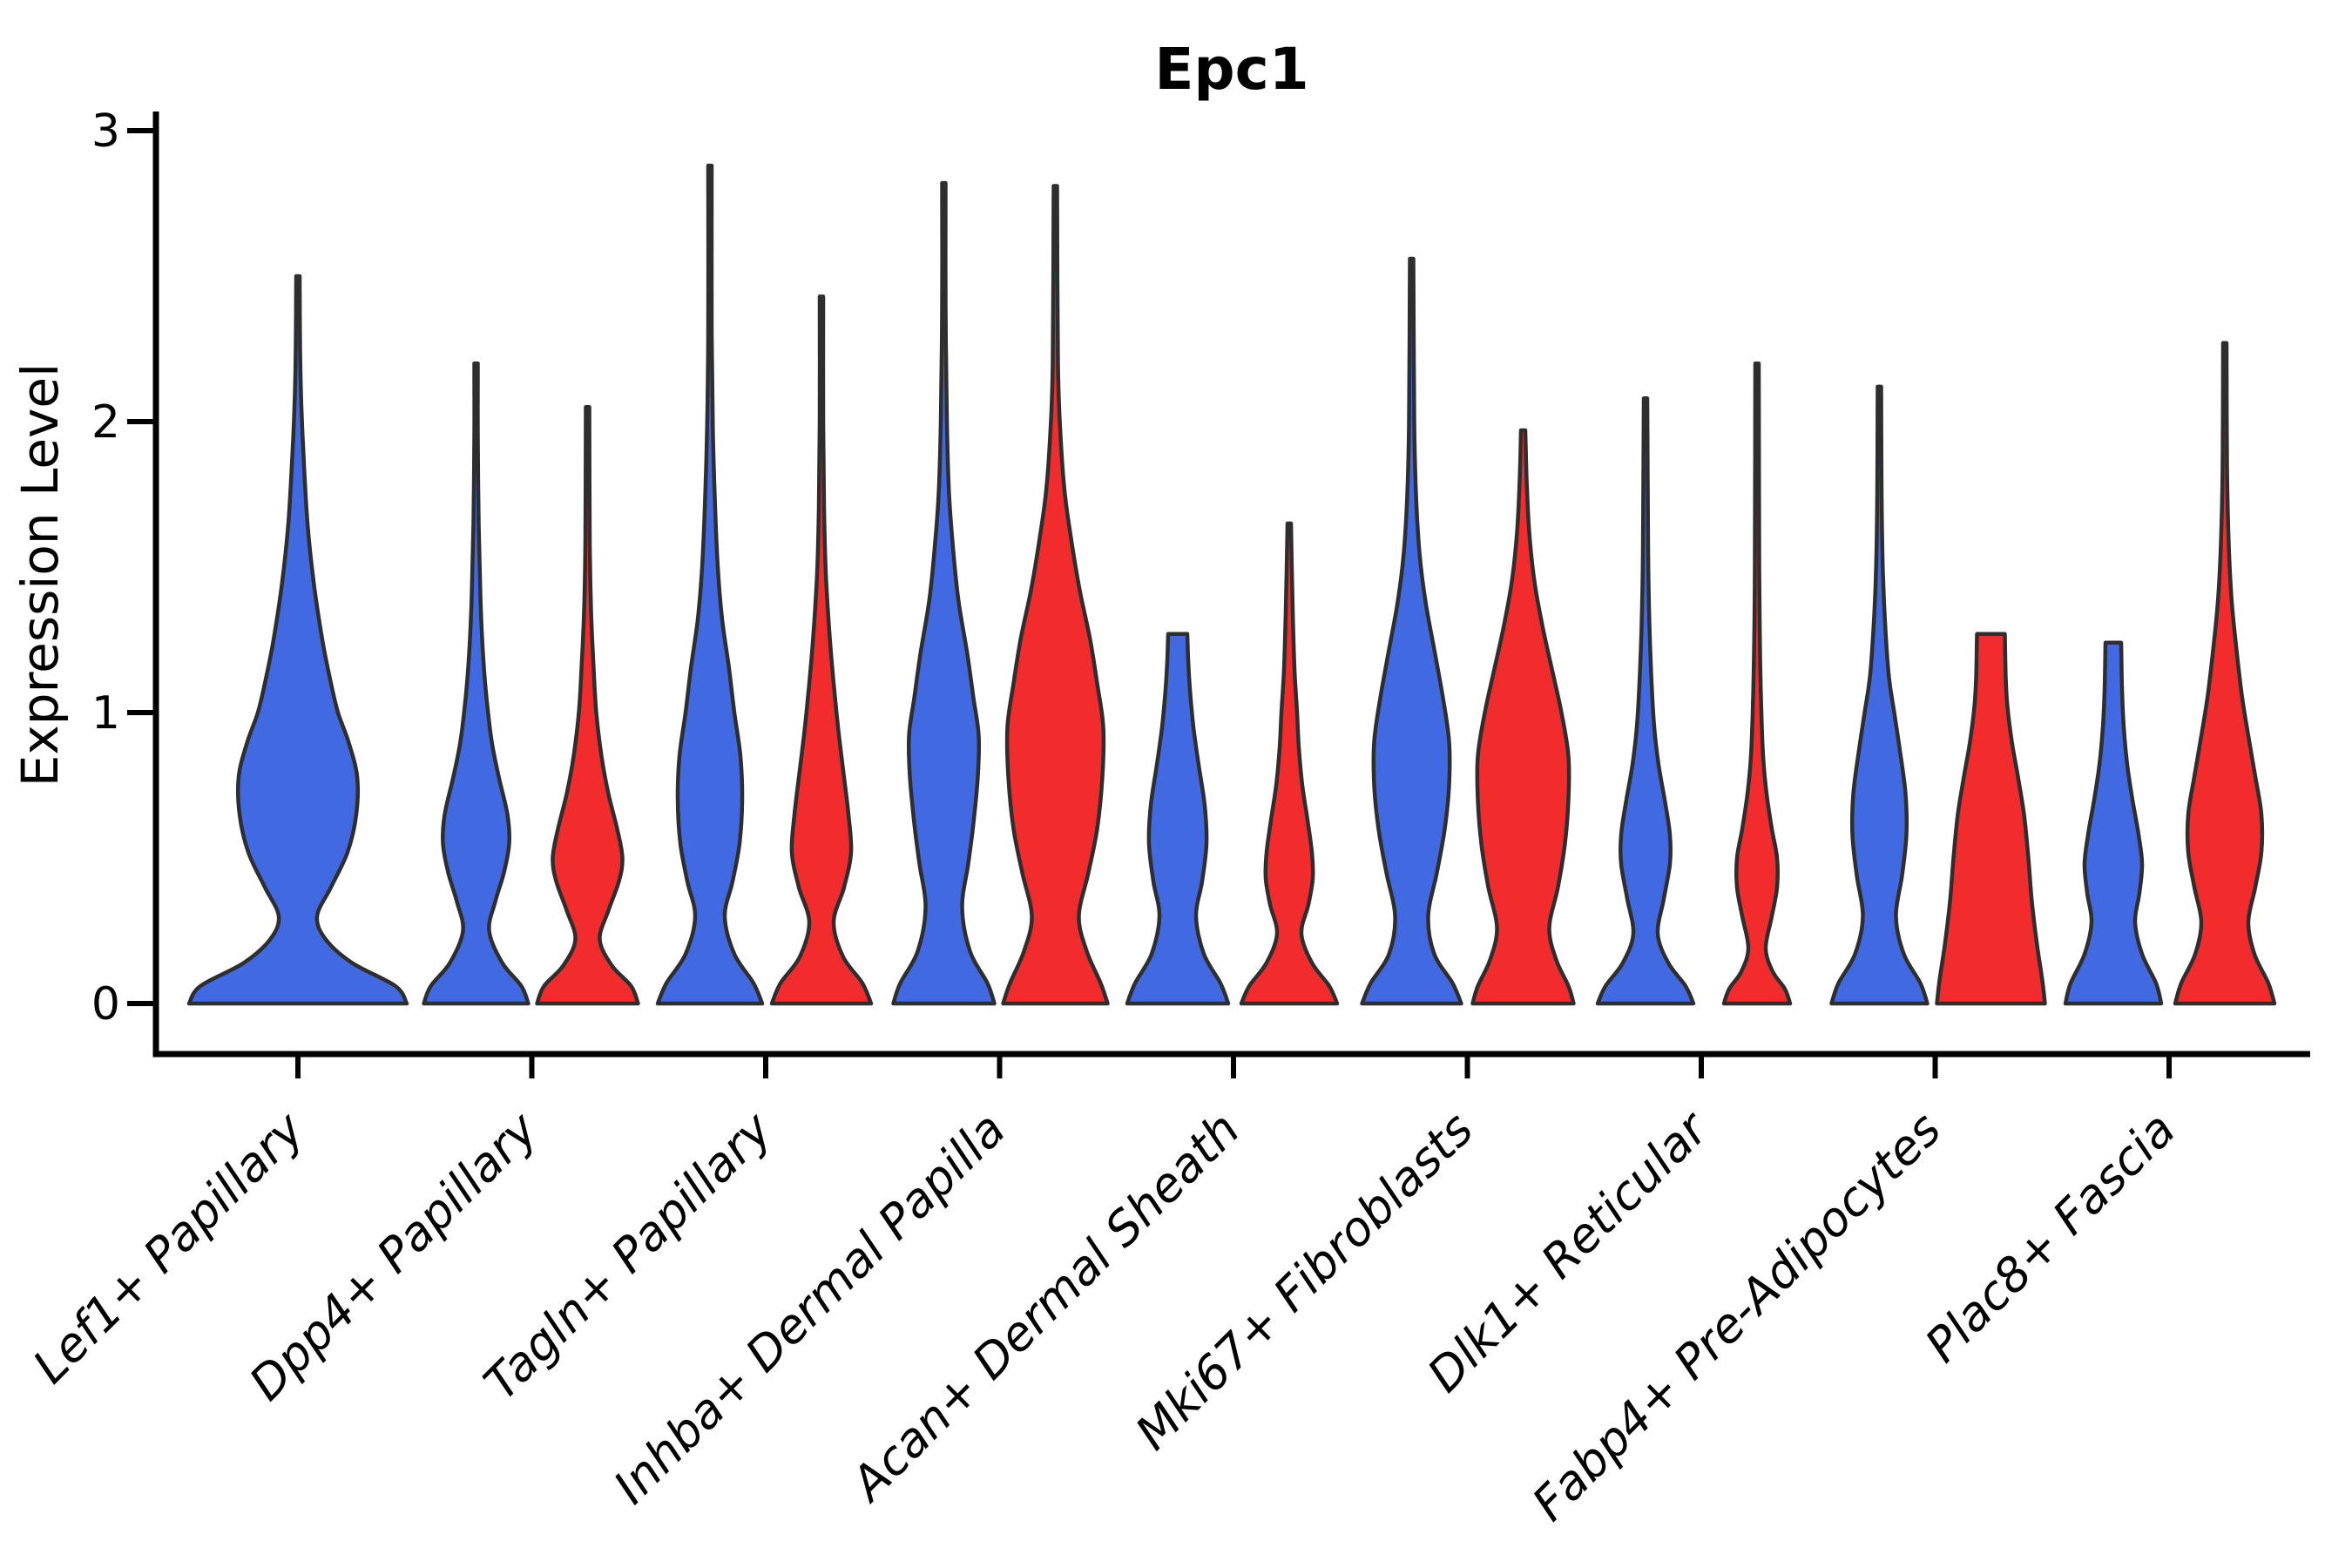  Describe the element at coordinates (1044, 1307) in the screenshot. I see `x-label-acan-dermal-sheath: Acan+ Dermal Sheath` at that location.